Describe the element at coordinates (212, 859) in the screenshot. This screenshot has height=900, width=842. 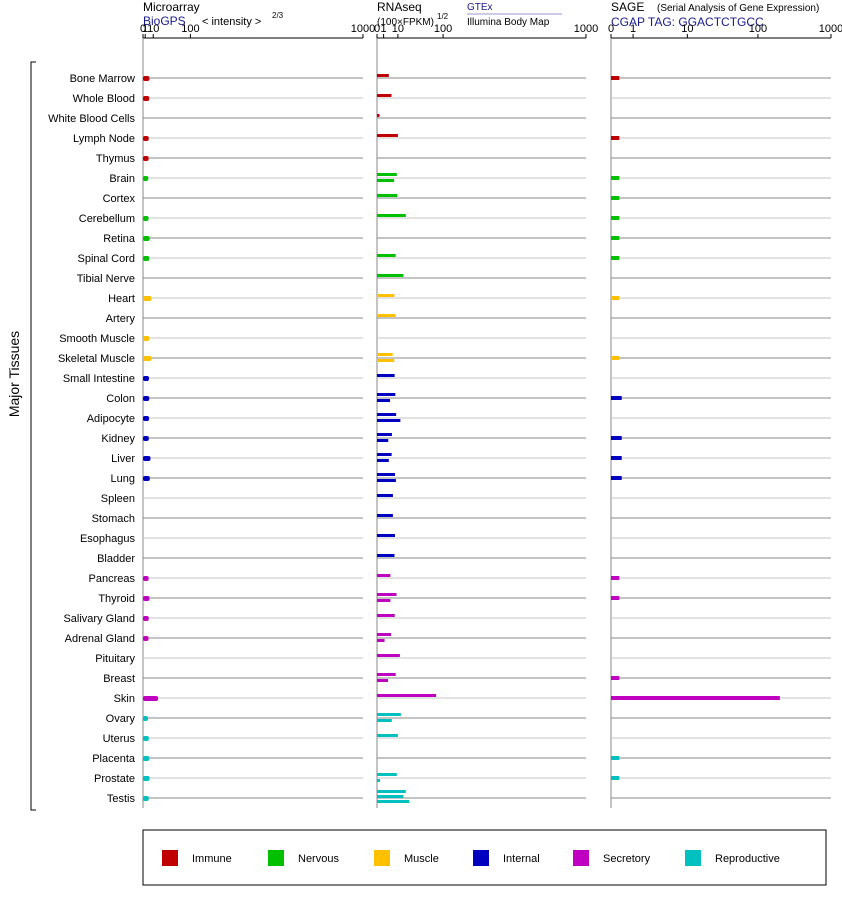
I see `legend-label: Immune` at that location.